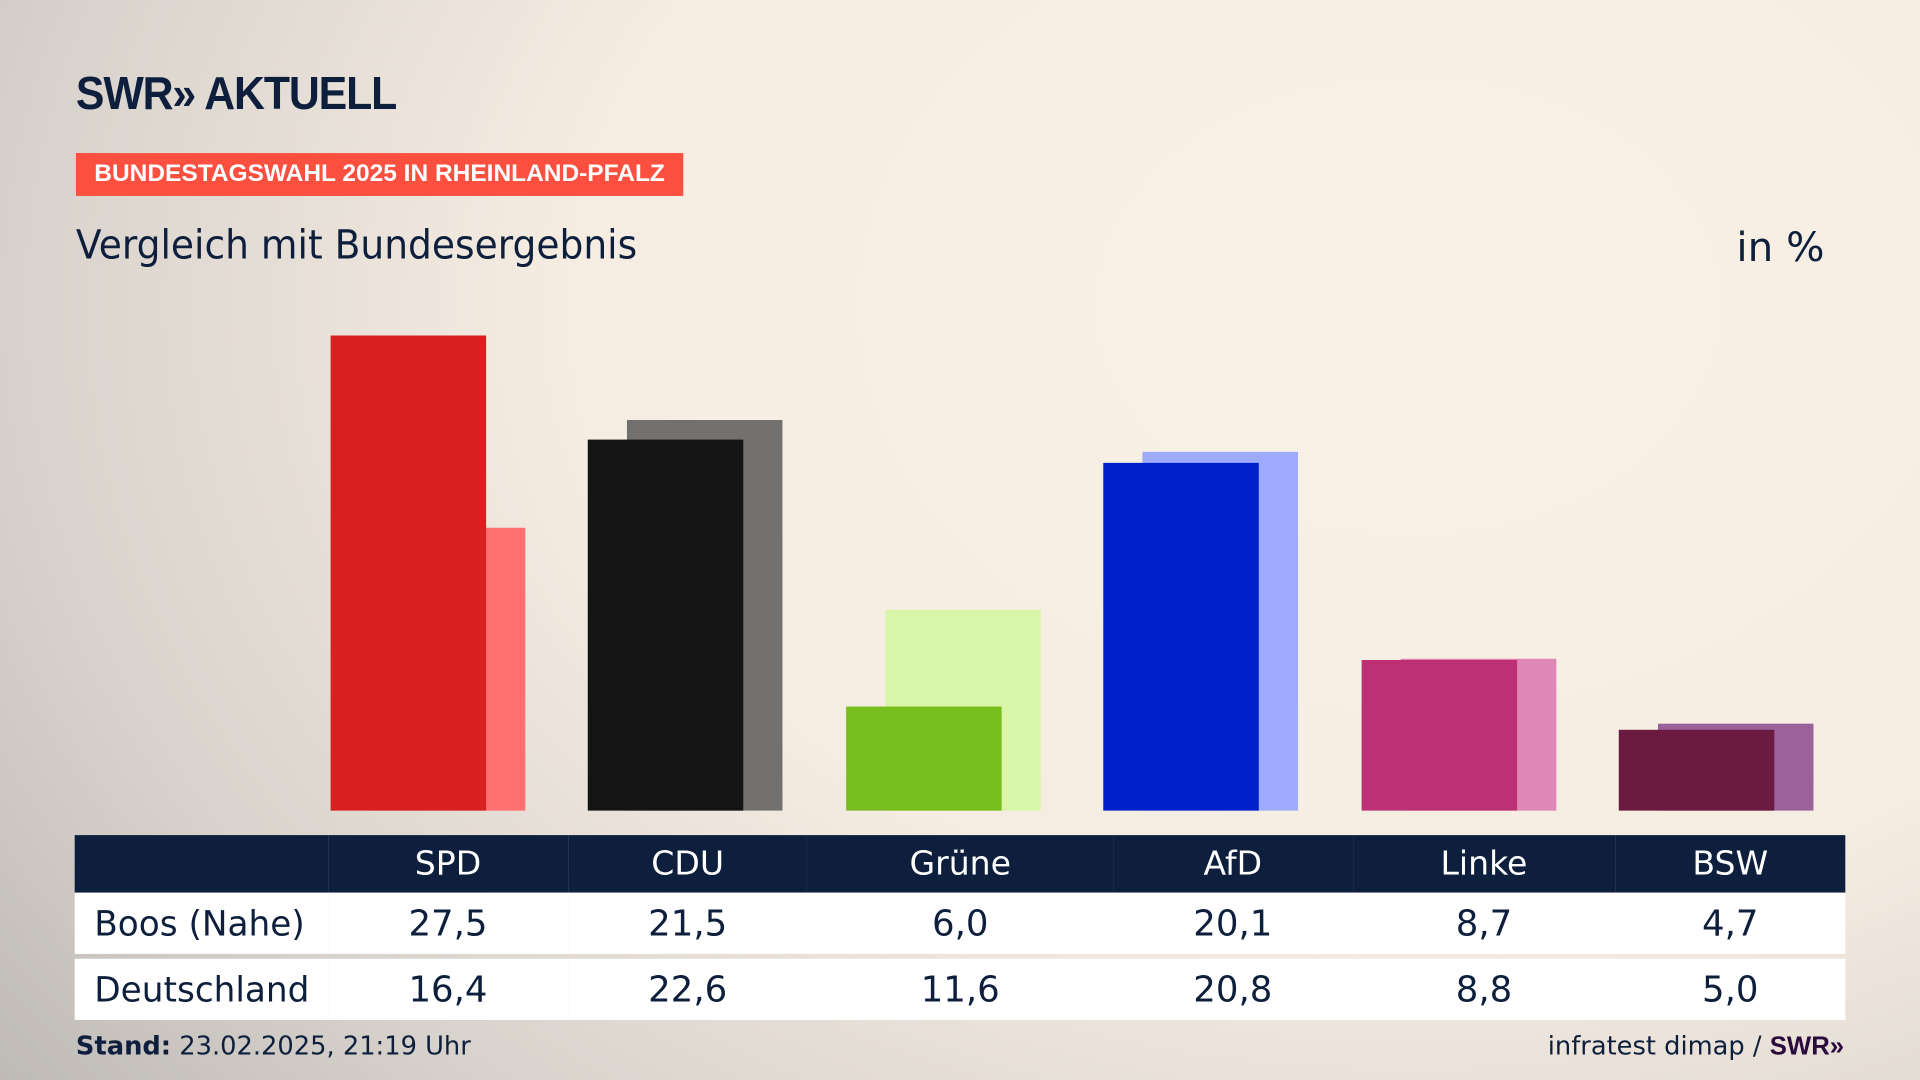 This screenshot has width=1920, height=1080. What do you see at coordinates (201, 864) in the screenshot?
I see `header-empty` at bounding box center [201, 864].